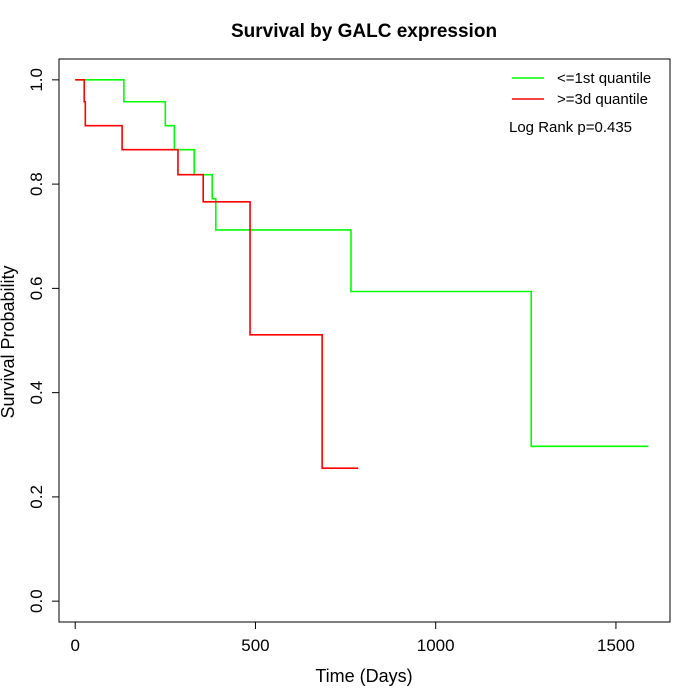 The image size is (700, 700). I want to click on y-tick-label: 0.6, so click(36, 289).